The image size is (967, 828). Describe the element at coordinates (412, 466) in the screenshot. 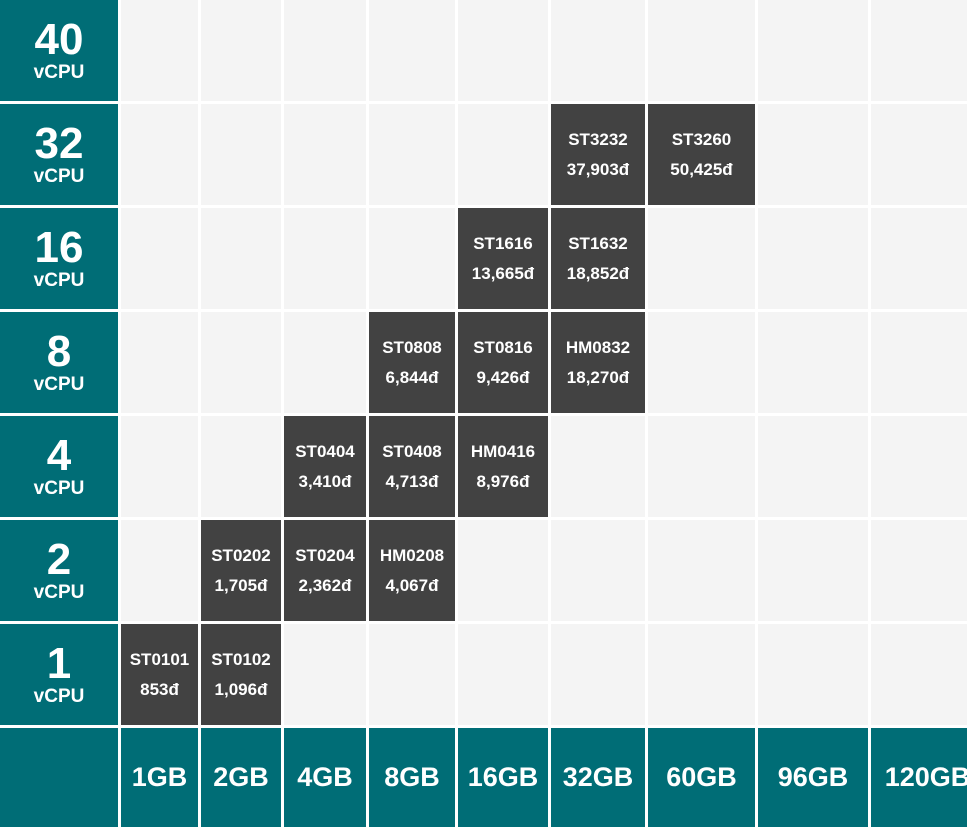

I see `plan-st0408: ST0408 4,713đ` at that location.